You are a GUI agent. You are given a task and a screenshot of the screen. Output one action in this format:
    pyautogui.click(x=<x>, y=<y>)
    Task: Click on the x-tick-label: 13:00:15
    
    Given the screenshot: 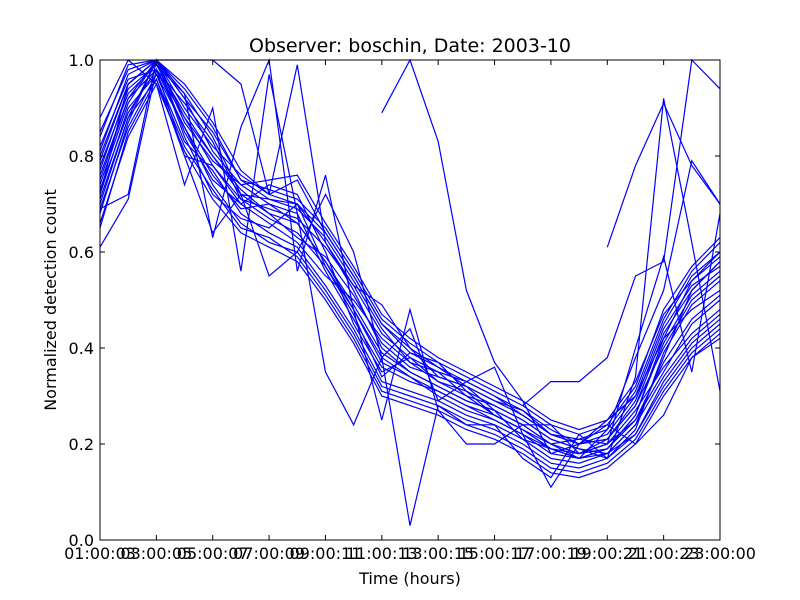 What is the action you would take?
    pyautogui.click(x=438, y=553)
    